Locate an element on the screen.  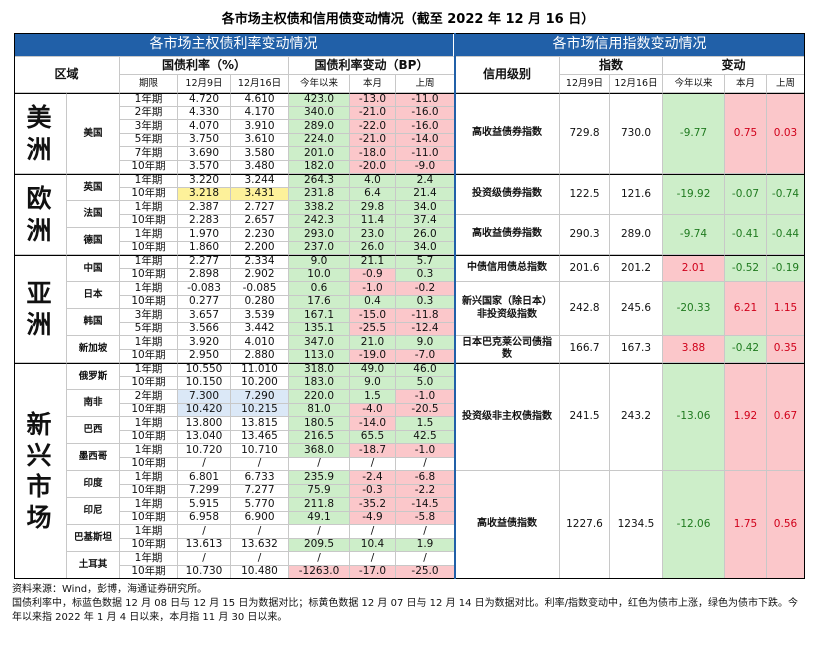
rate-value: 242.3 is located at coordinates (319, 221).